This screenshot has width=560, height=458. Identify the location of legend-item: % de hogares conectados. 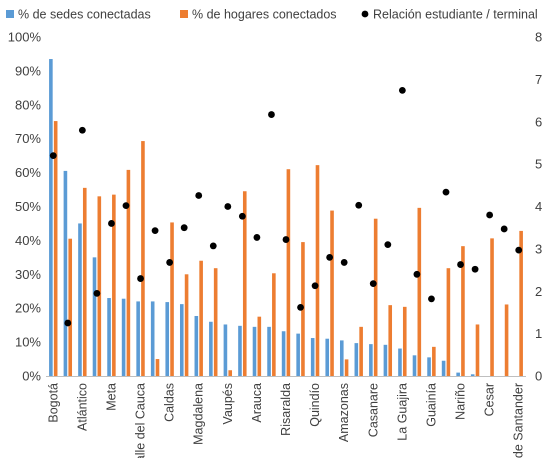
(258, 15).